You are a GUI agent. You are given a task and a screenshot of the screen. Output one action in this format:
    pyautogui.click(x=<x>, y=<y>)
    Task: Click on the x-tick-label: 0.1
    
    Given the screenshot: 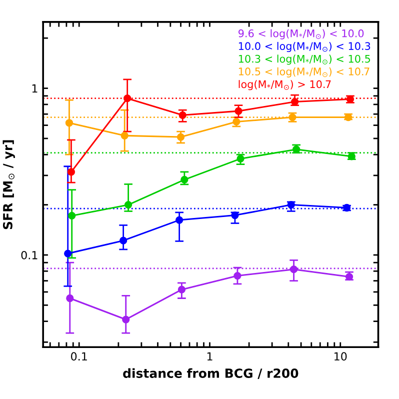 What is the action you would take?
    pyautogui.click(x=79, y=356)
    